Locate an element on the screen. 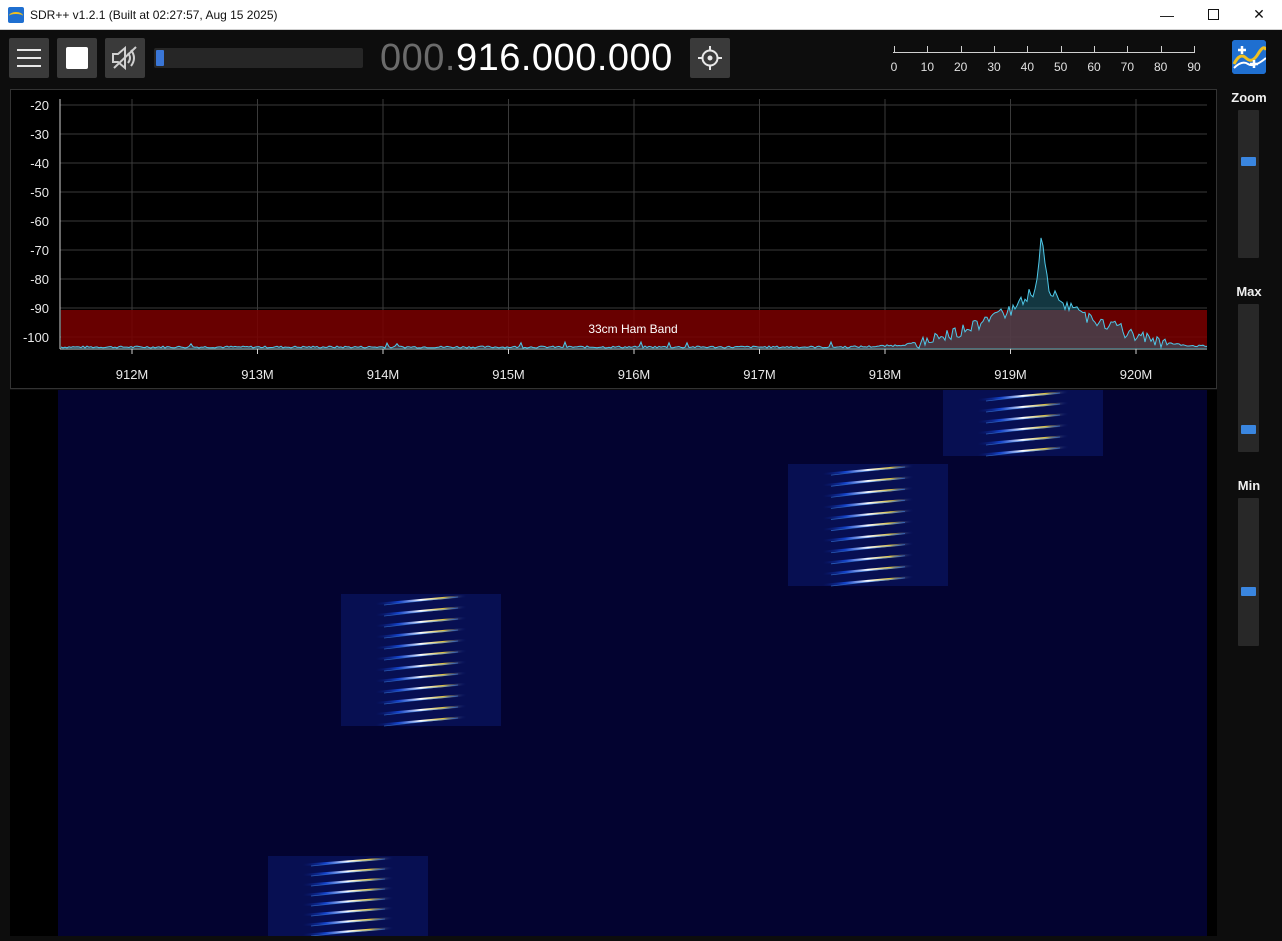  close-icon: ✕ is located at coordinates (1259, 14).